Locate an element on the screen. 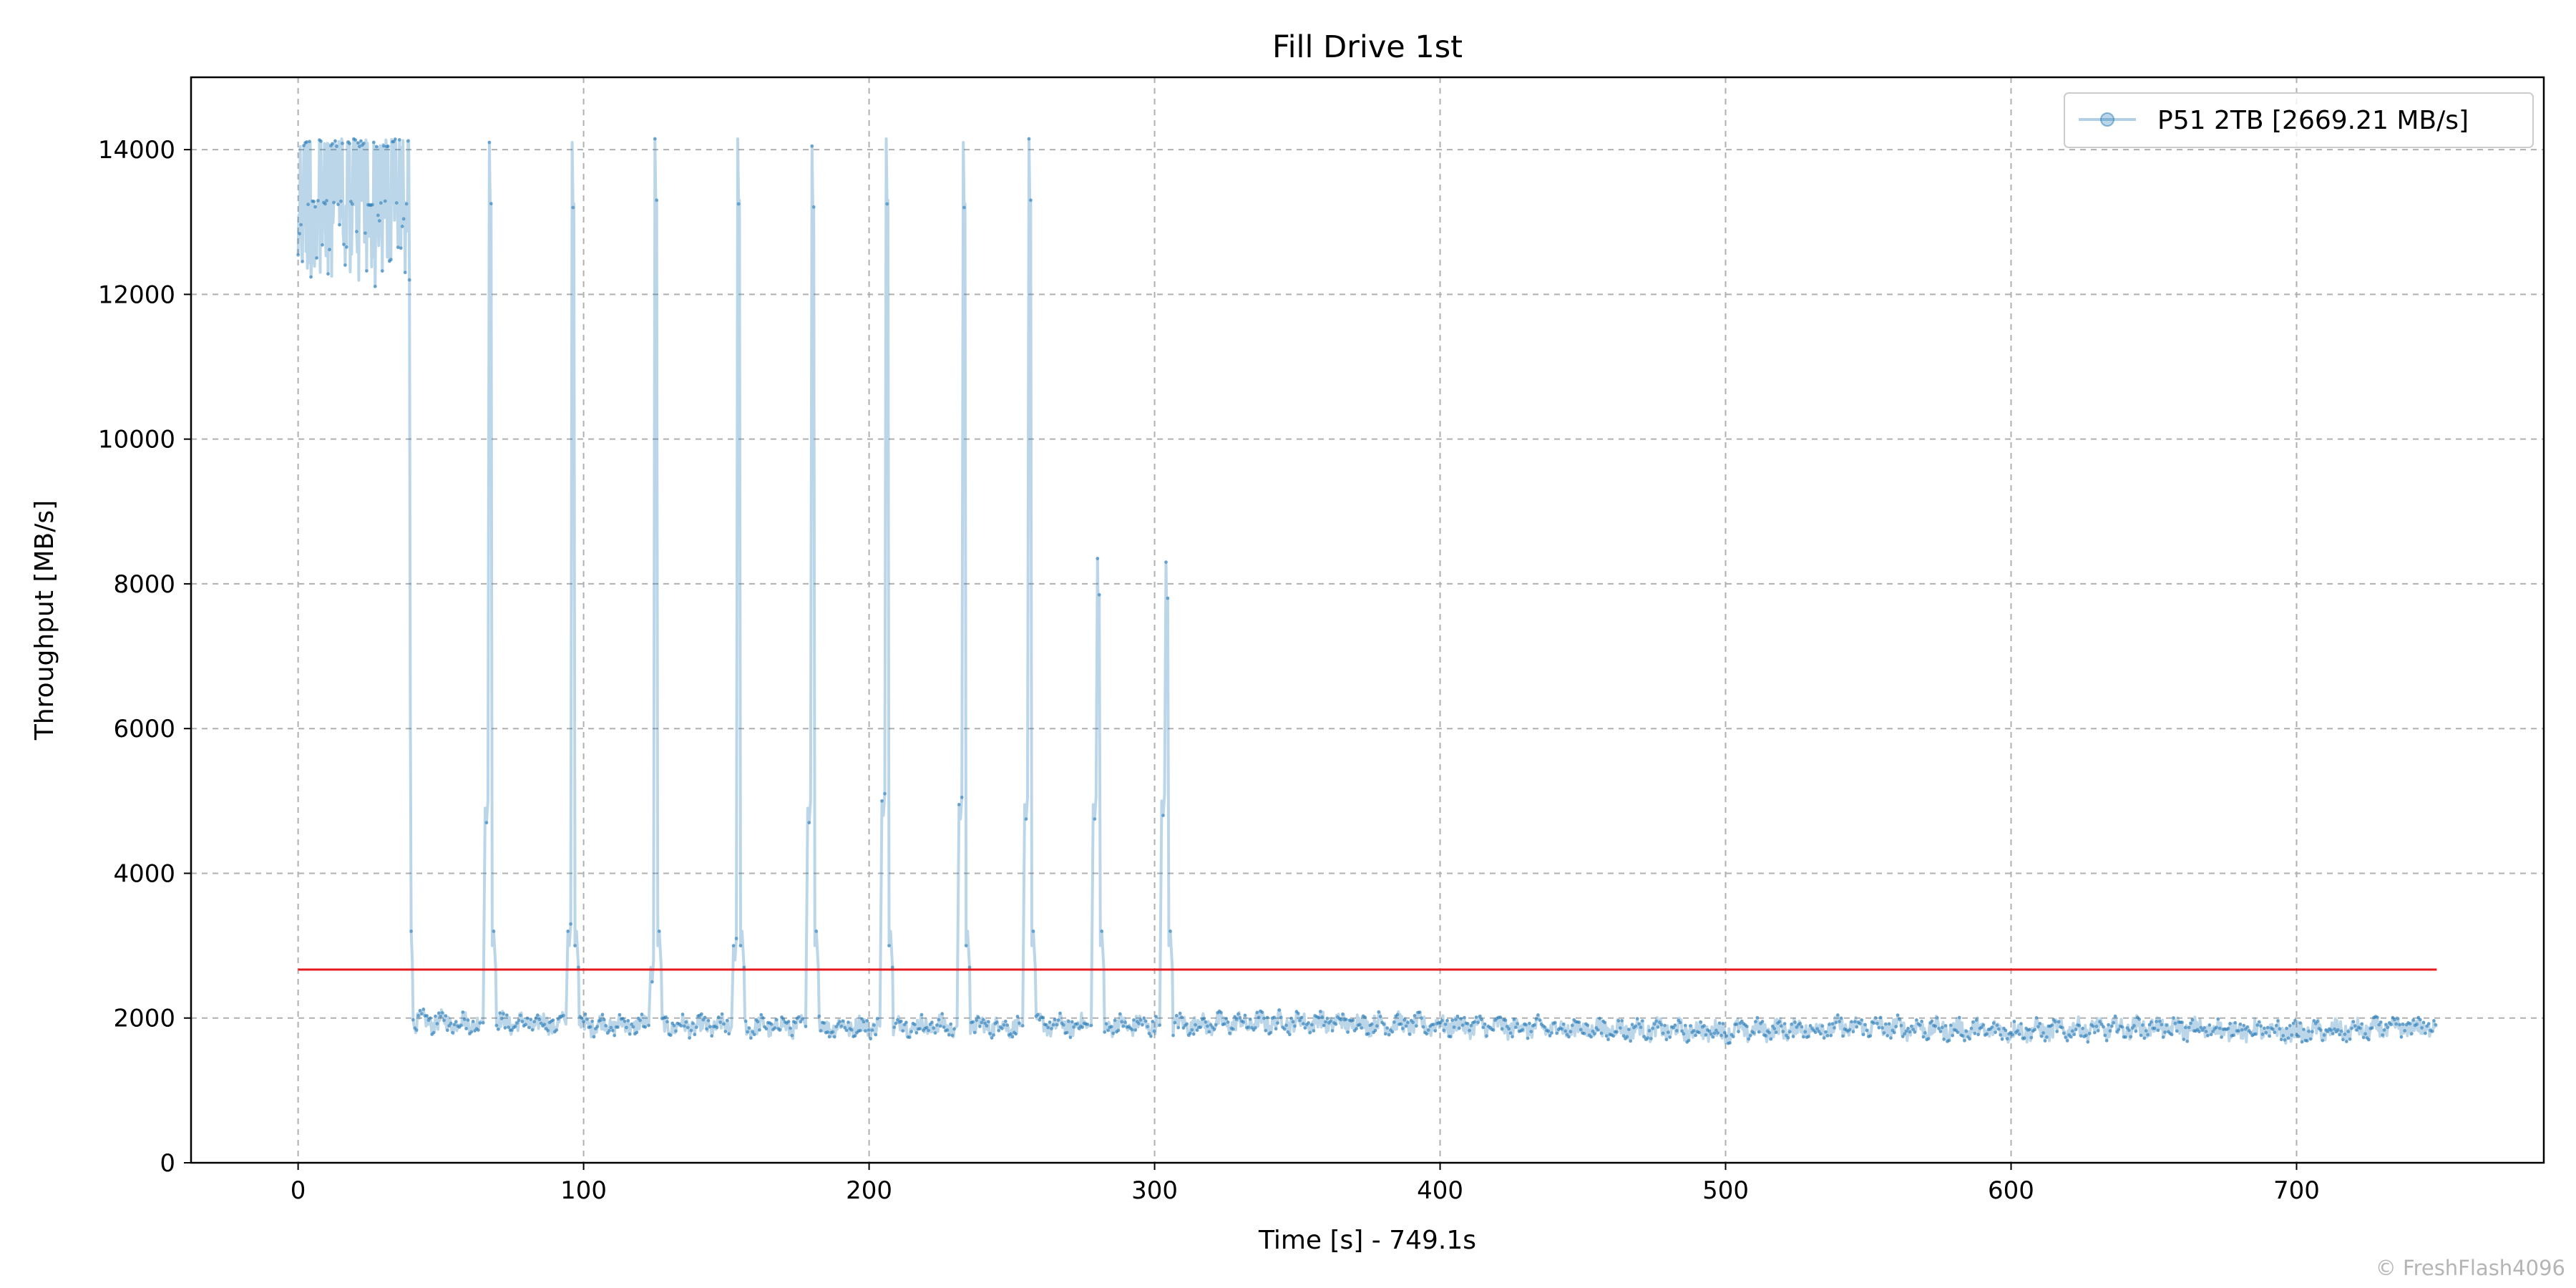 This screenshot has height=1288, width=2576. x-tick-label: 500 is located at coordinates (1725, 1190).